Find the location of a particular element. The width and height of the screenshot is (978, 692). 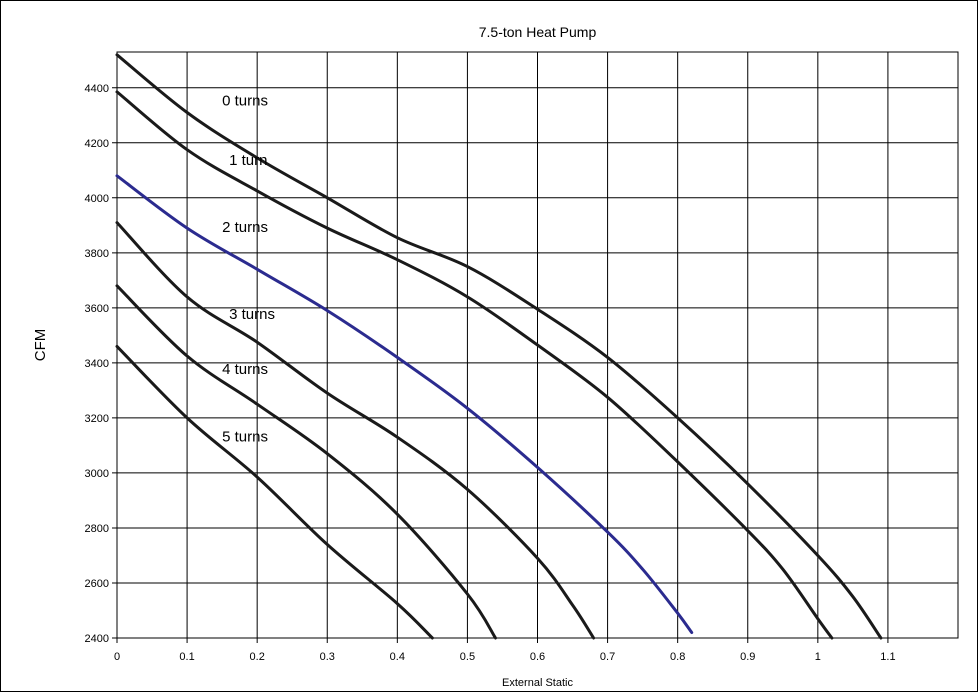

x-tick-label: 0 is located at coordinates (117, 657).